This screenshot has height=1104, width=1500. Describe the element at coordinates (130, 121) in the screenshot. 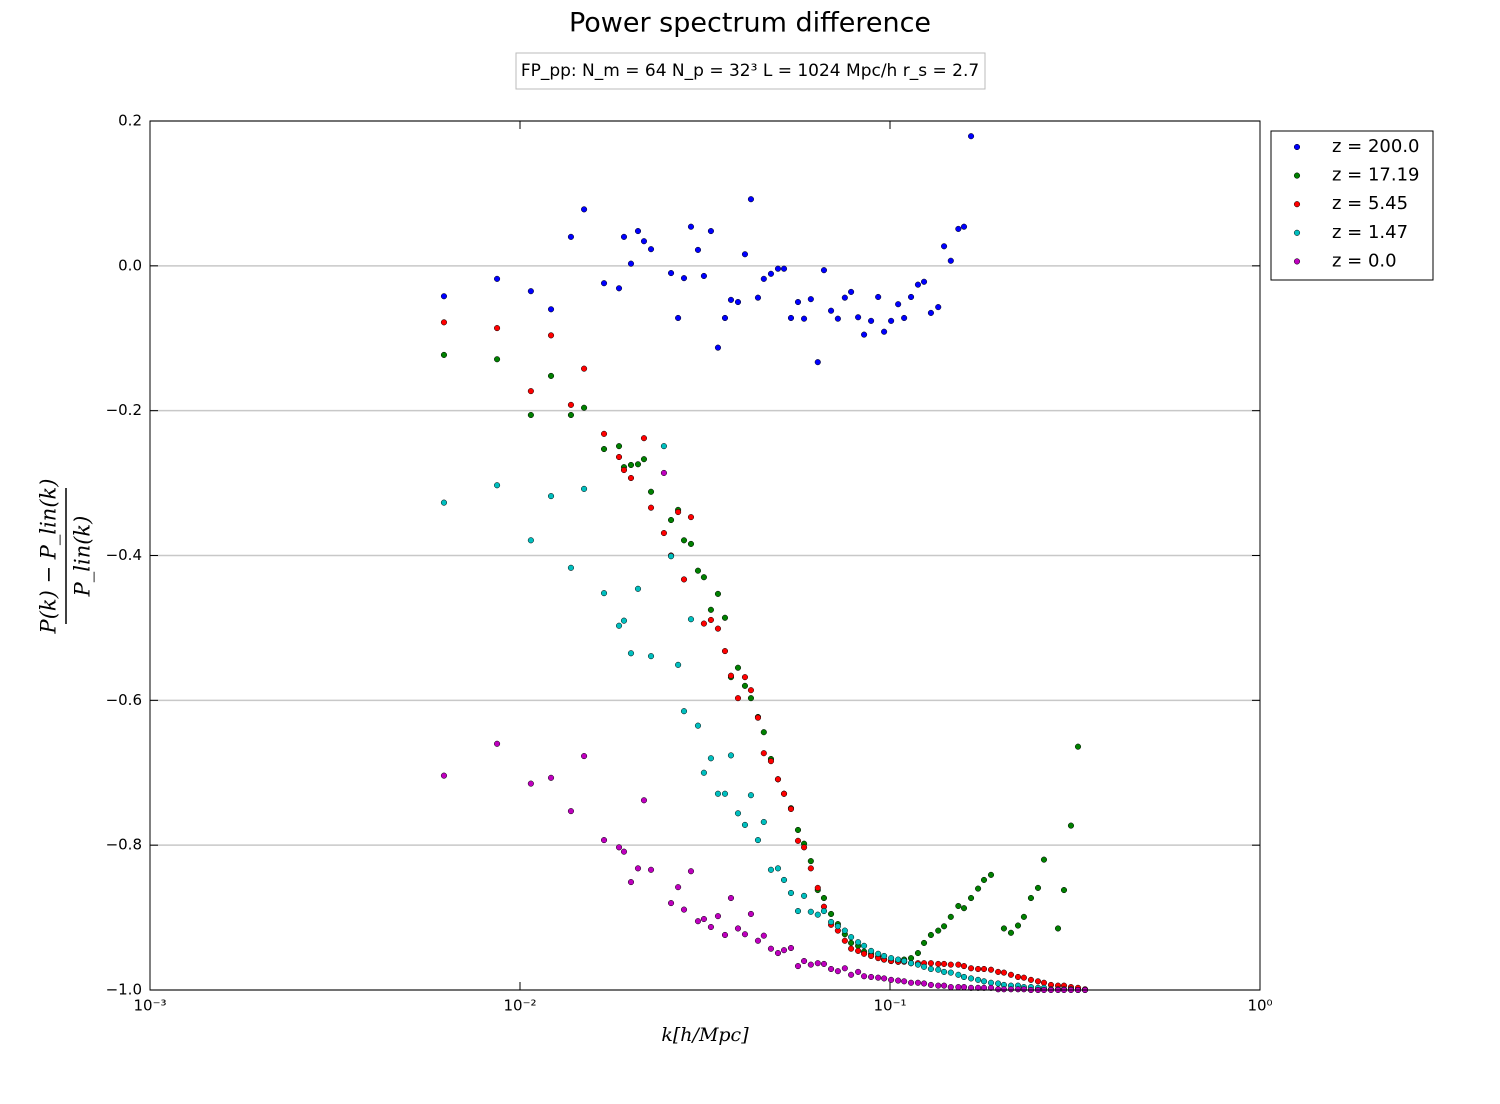

I see `y-tick-label: 0.2` at that location.